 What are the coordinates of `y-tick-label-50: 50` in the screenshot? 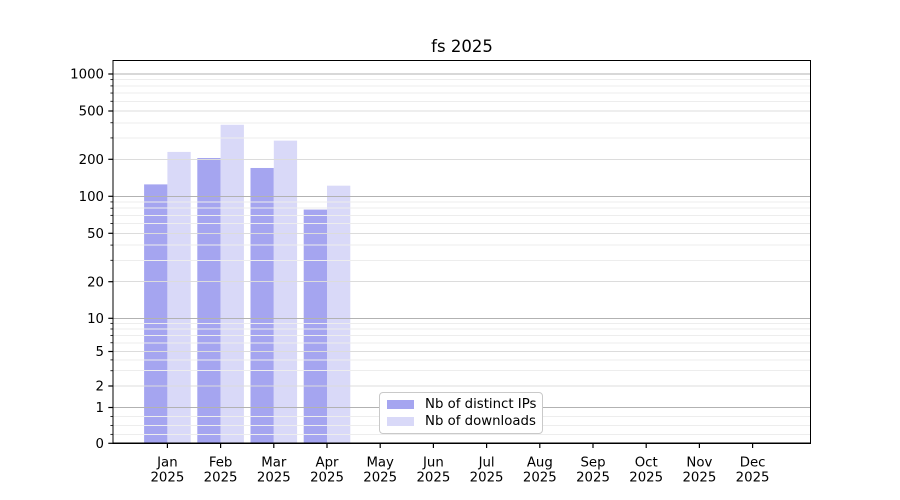 It's located at (95, 234).